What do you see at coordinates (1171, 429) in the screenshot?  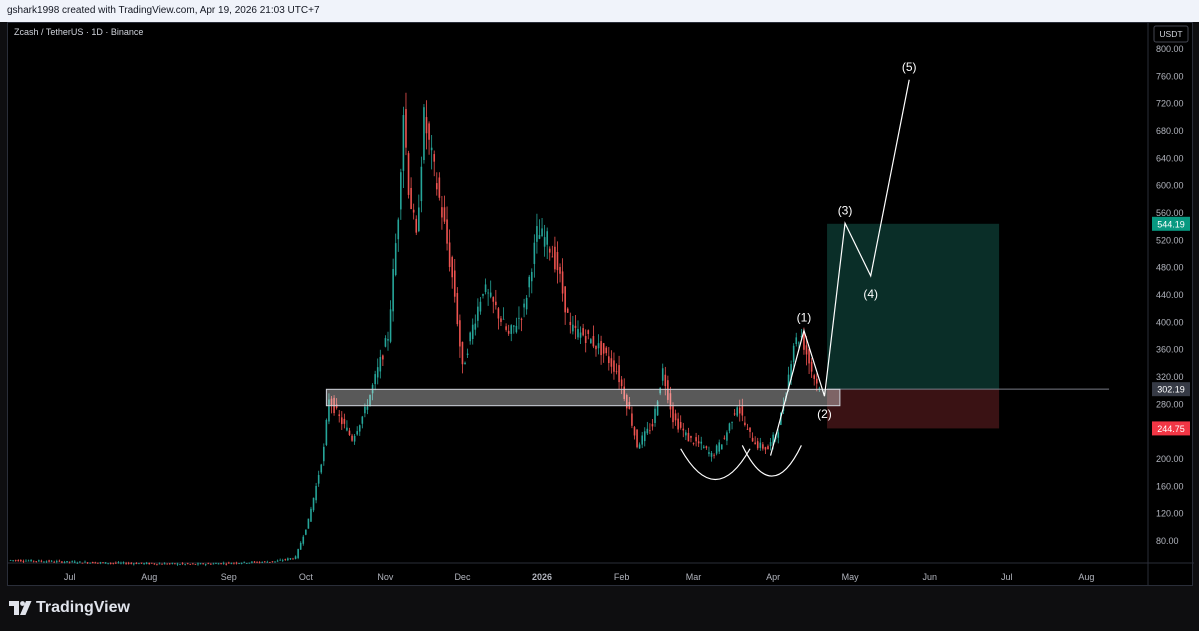 I see `price-label-text: 244.75` at bounding box center [1171, 429].